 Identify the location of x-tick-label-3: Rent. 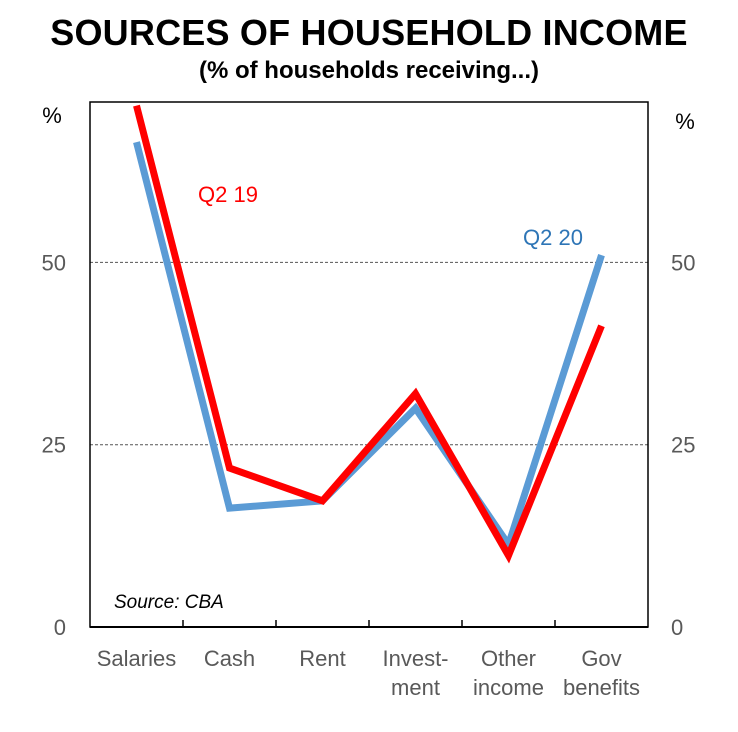
(322, 658).